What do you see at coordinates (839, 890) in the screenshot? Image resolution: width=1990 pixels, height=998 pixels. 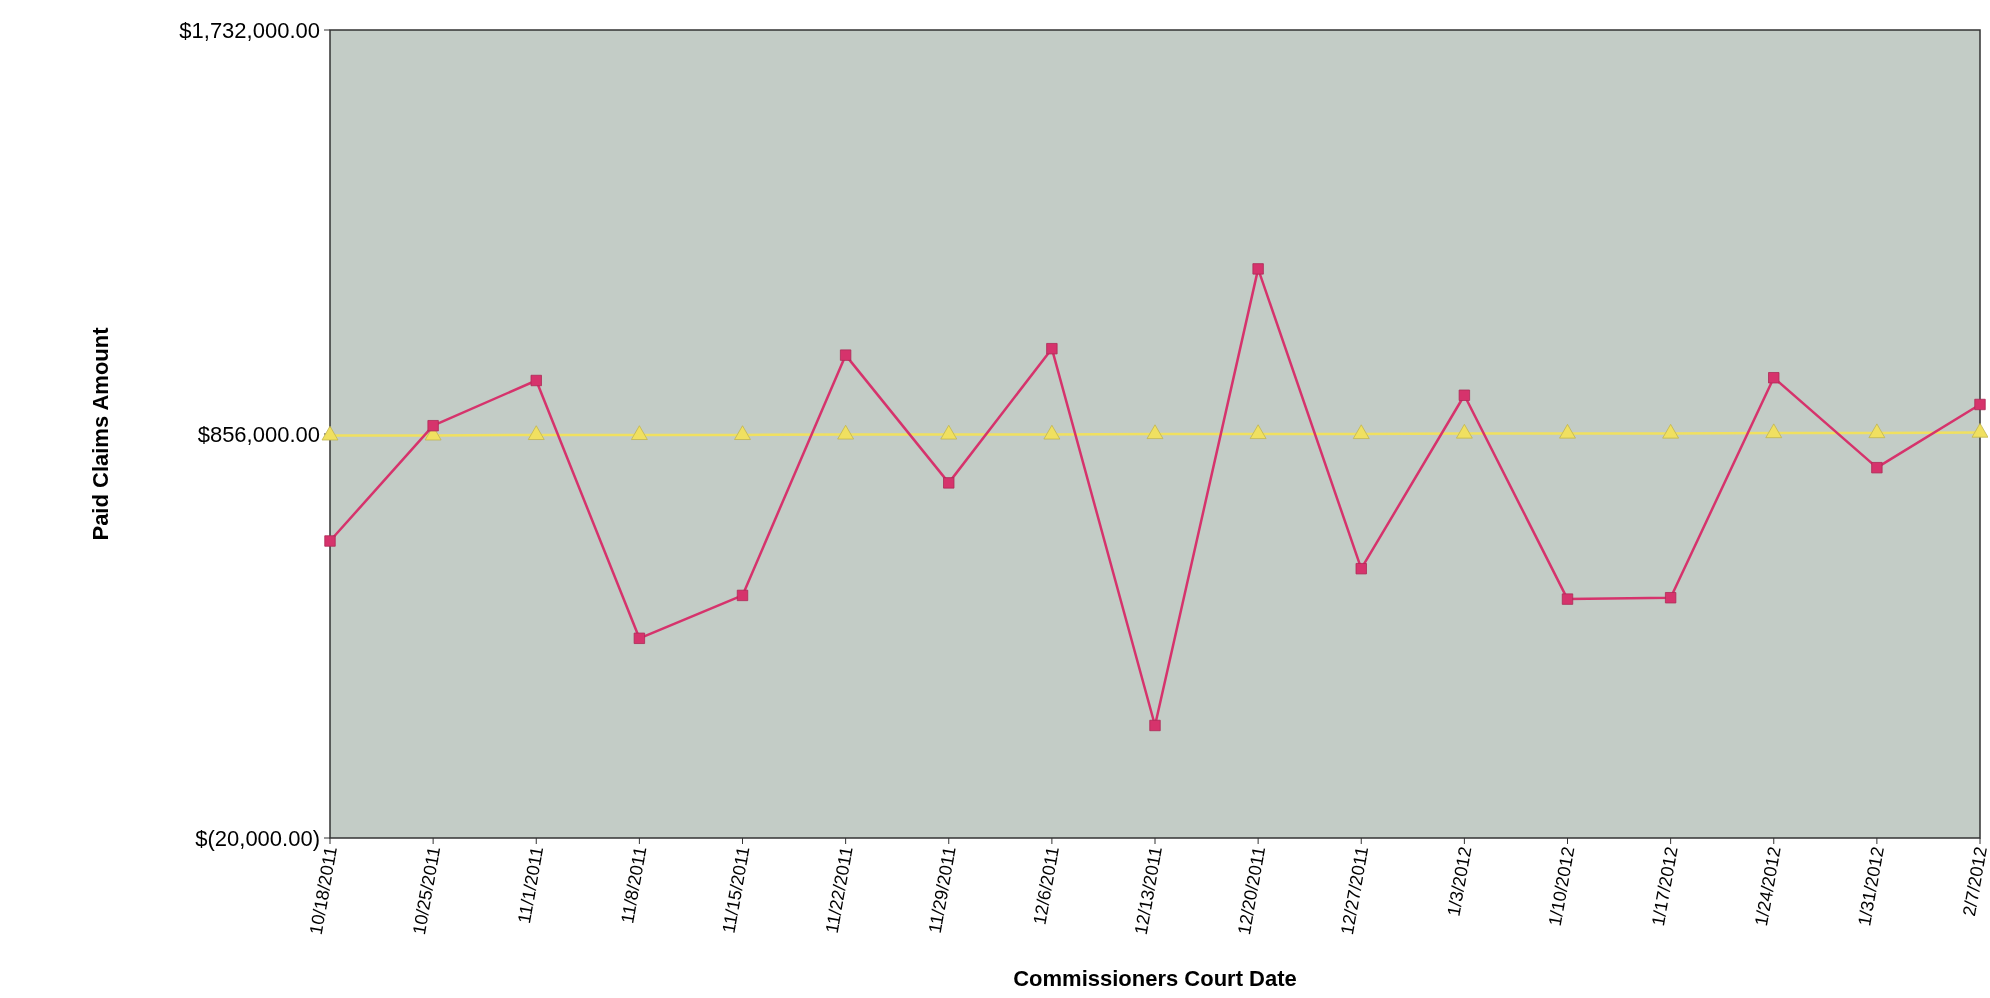 I see `x-tick-label: 11/22/2011` at bounding box center [839, 890].